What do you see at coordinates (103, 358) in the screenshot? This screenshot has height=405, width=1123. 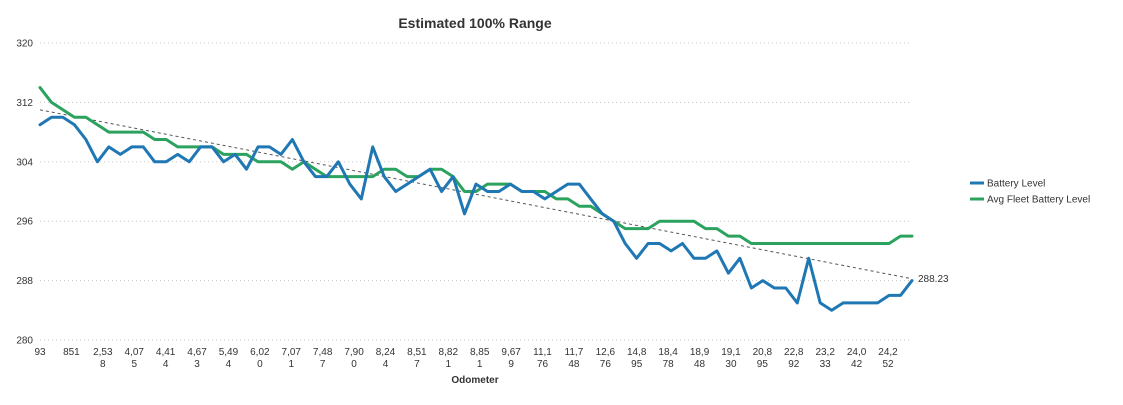 I see `x-tick-label: 2,53 8` at bounding box center [103, 358].